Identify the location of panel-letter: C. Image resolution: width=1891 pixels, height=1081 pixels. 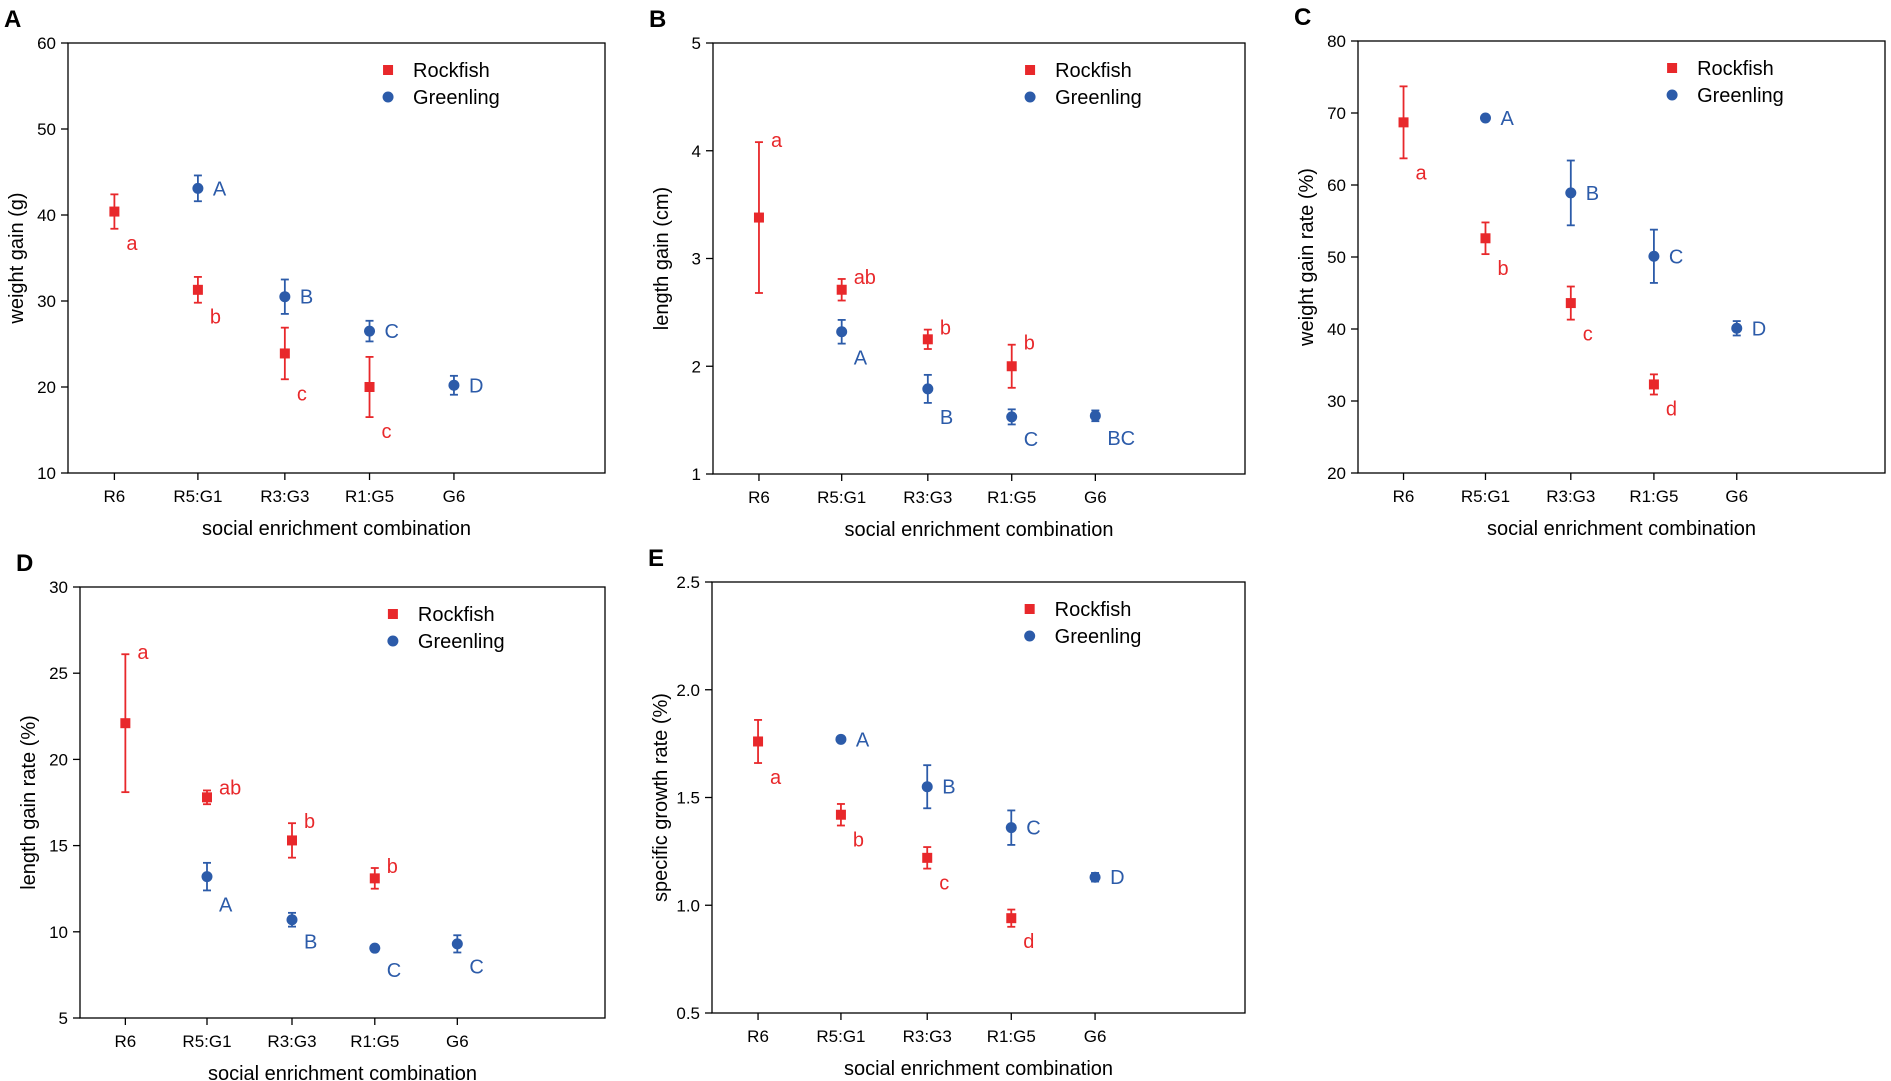
(1302, 17).